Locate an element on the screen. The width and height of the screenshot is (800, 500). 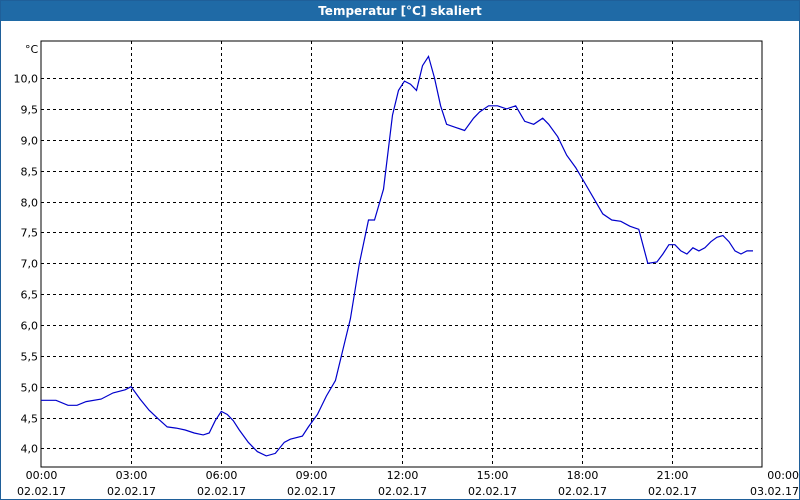
x-tick-time-label: 12:00 is located at coordinates (403, 475).